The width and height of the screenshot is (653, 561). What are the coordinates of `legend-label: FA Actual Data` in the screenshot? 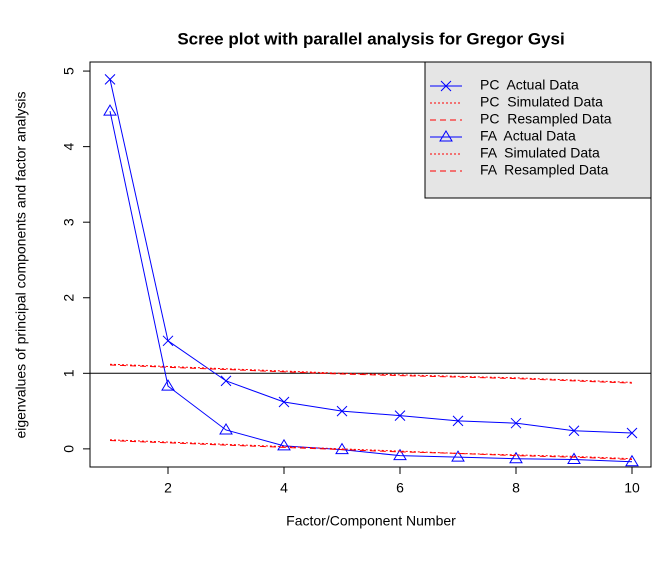 It's located at (528, 136).